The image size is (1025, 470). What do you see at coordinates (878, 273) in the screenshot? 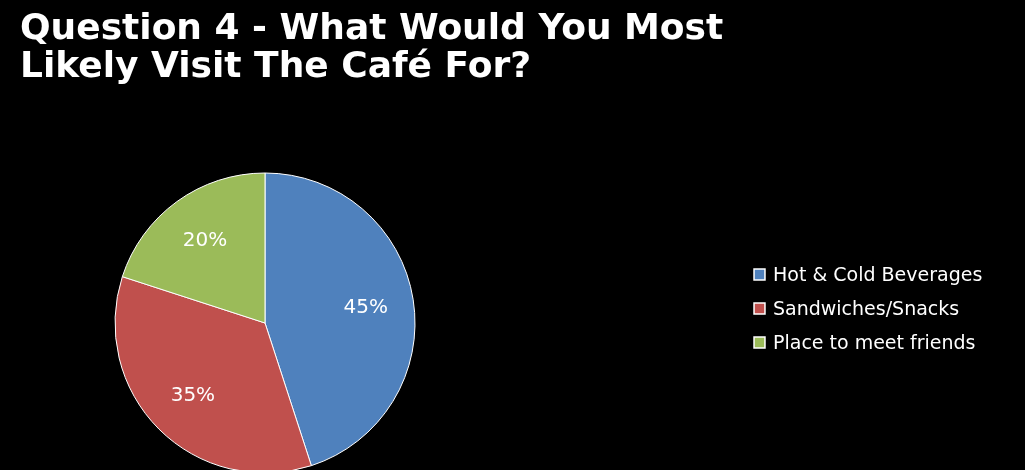
I see `legend-label: Hot & Cold Beverages` at bounding box center [878, 273].